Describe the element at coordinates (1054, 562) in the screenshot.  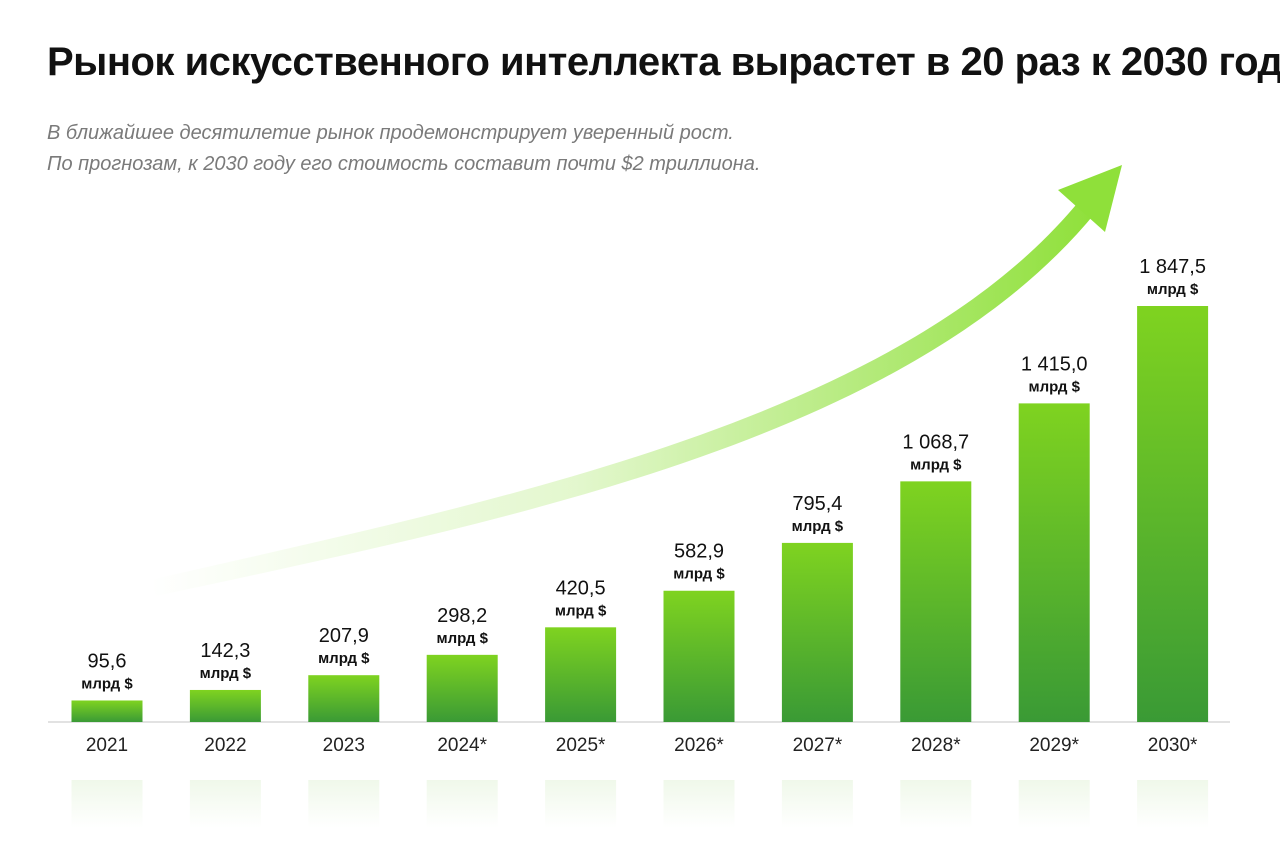
I see `bar-2029*` at that location.